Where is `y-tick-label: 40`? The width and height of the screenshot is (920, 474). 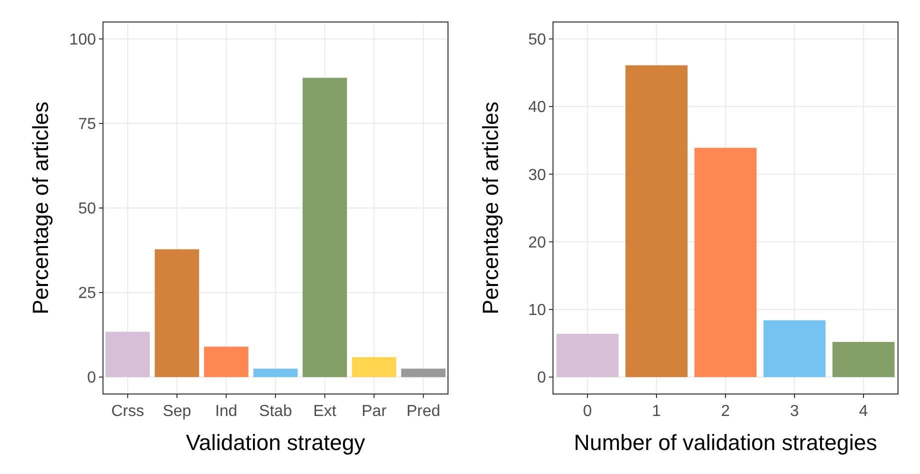
y-tick-label: 40 is located at coordinates (537, 107).